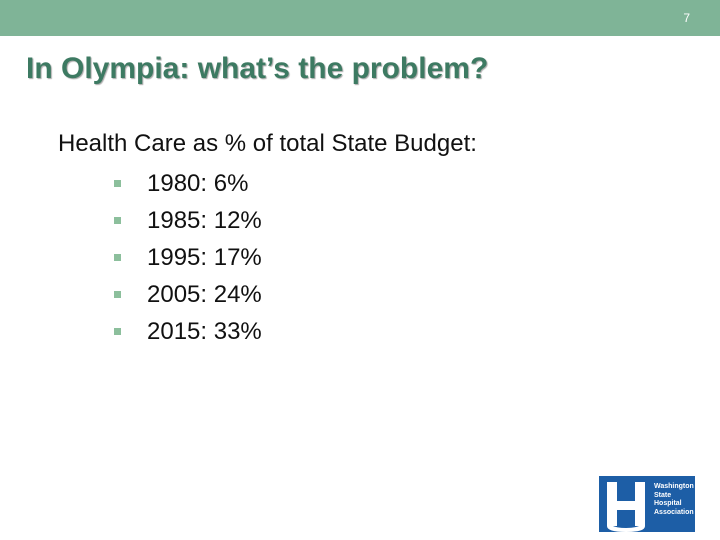 The width and height of the screenshot is (720, 540). Describe the element at coordinates (686, 18) in the screenshot. I see `page-number: 7` at that location.